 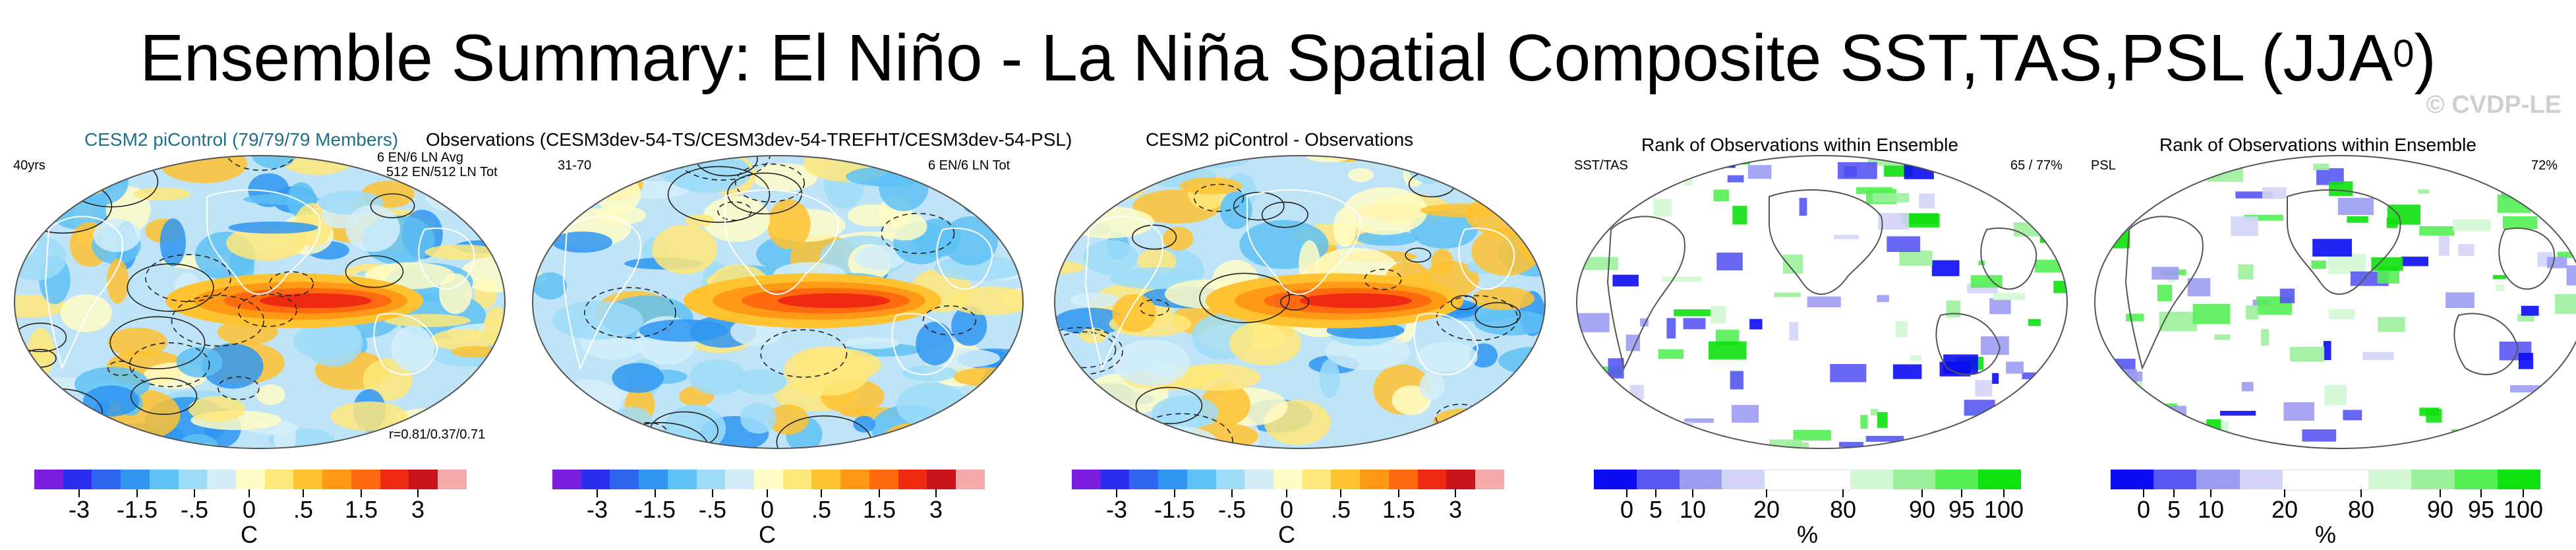 What do you see at coordinates (777, 302) in the screenshot?
I see `panel2-map` at bounding box center [777, 302].